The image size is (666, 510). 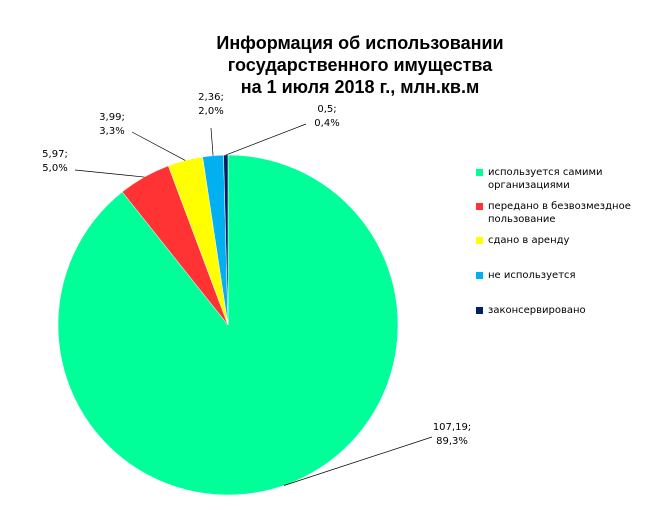 What do you see at coordinates (568, 179) in the screenshot?
I see `legend-item-0: используется самими организациями` at bounding box center [568, 179].